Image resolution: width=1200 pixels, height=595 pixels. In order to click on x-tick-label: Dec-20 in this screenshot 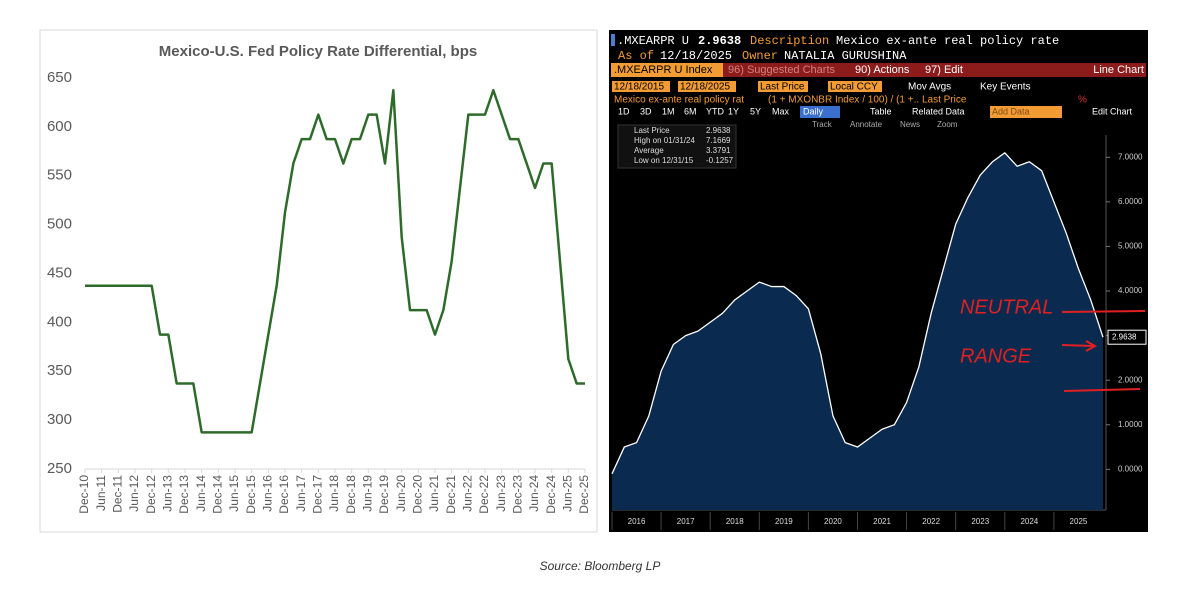, I will do `click(418, 494)`.